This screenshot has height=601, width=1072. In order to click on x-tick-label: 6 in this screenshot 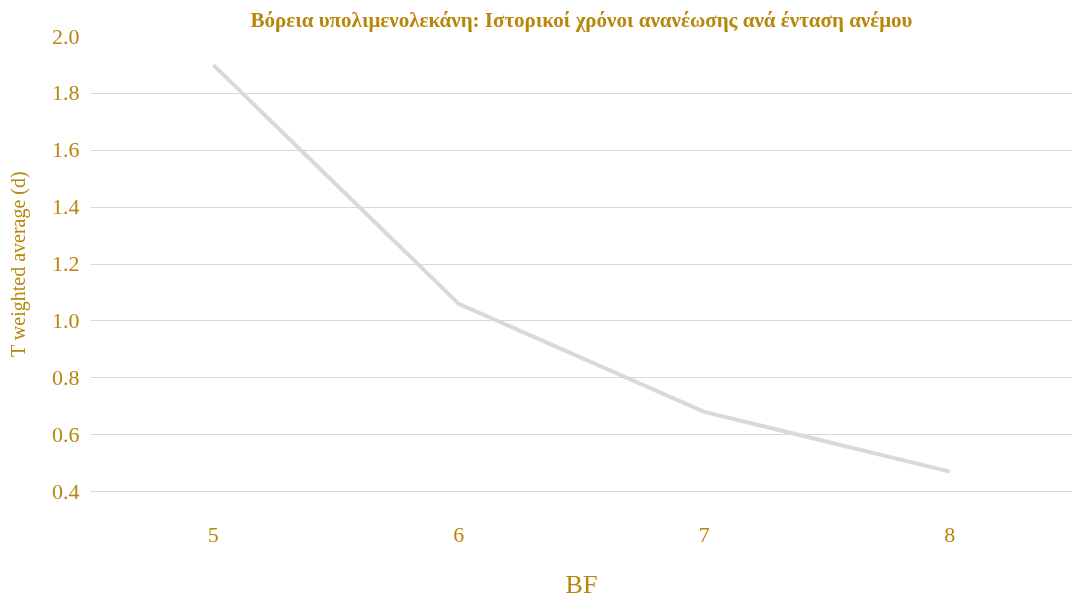, I will do `click(459, 534)`.